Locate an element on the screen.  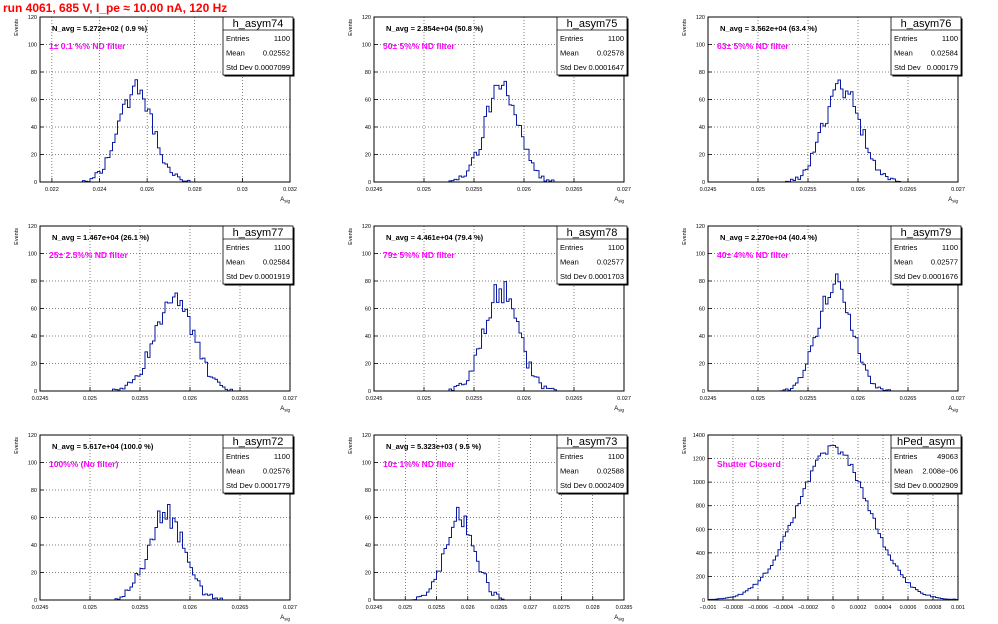
stats-value: 0.02552 is located at coordinates (276, 53).